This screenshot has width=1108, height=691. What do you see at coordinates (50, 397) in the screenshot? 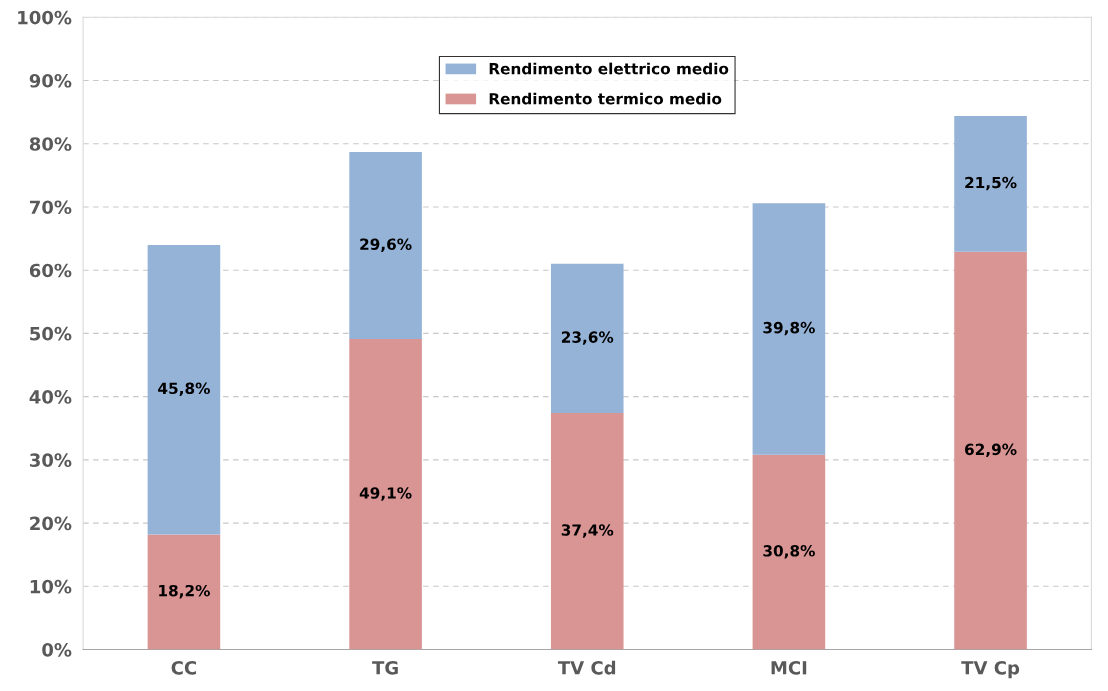
I see `y-tick-label: 40%` at bounding box center [50, 397].